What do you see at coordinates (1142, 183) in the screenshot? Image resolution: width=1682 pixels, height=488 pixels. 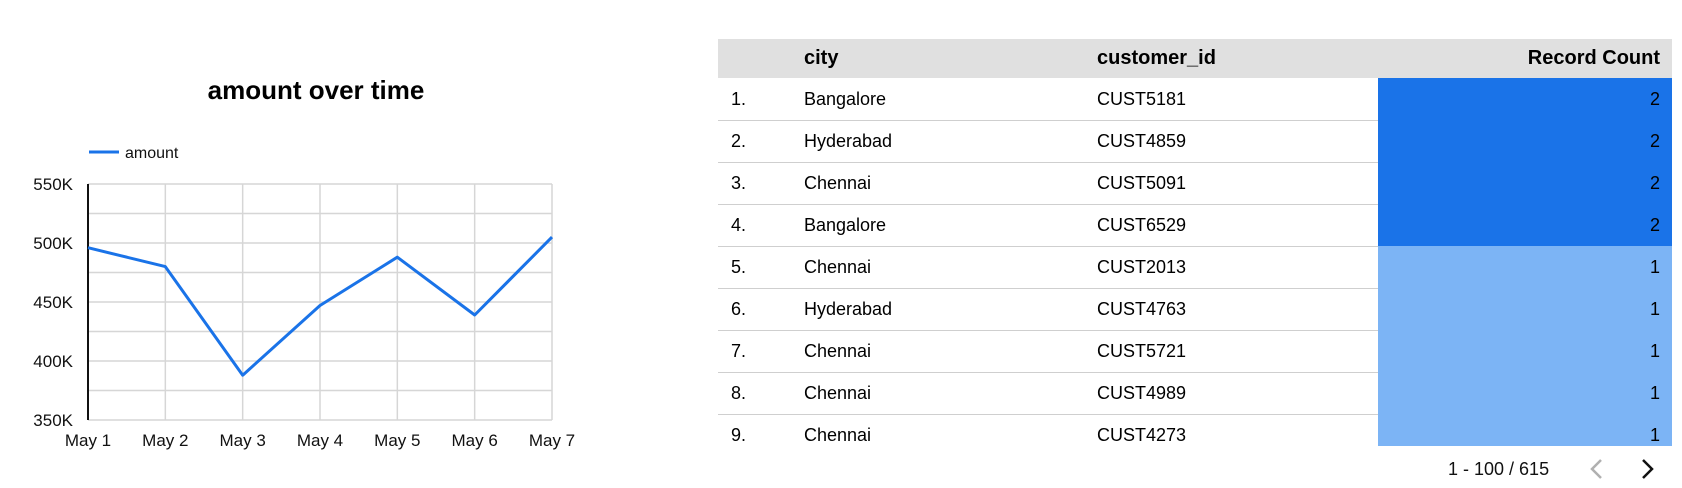 I see `cell-customer-id: CUST5091` at bounding box center [1142, 183].